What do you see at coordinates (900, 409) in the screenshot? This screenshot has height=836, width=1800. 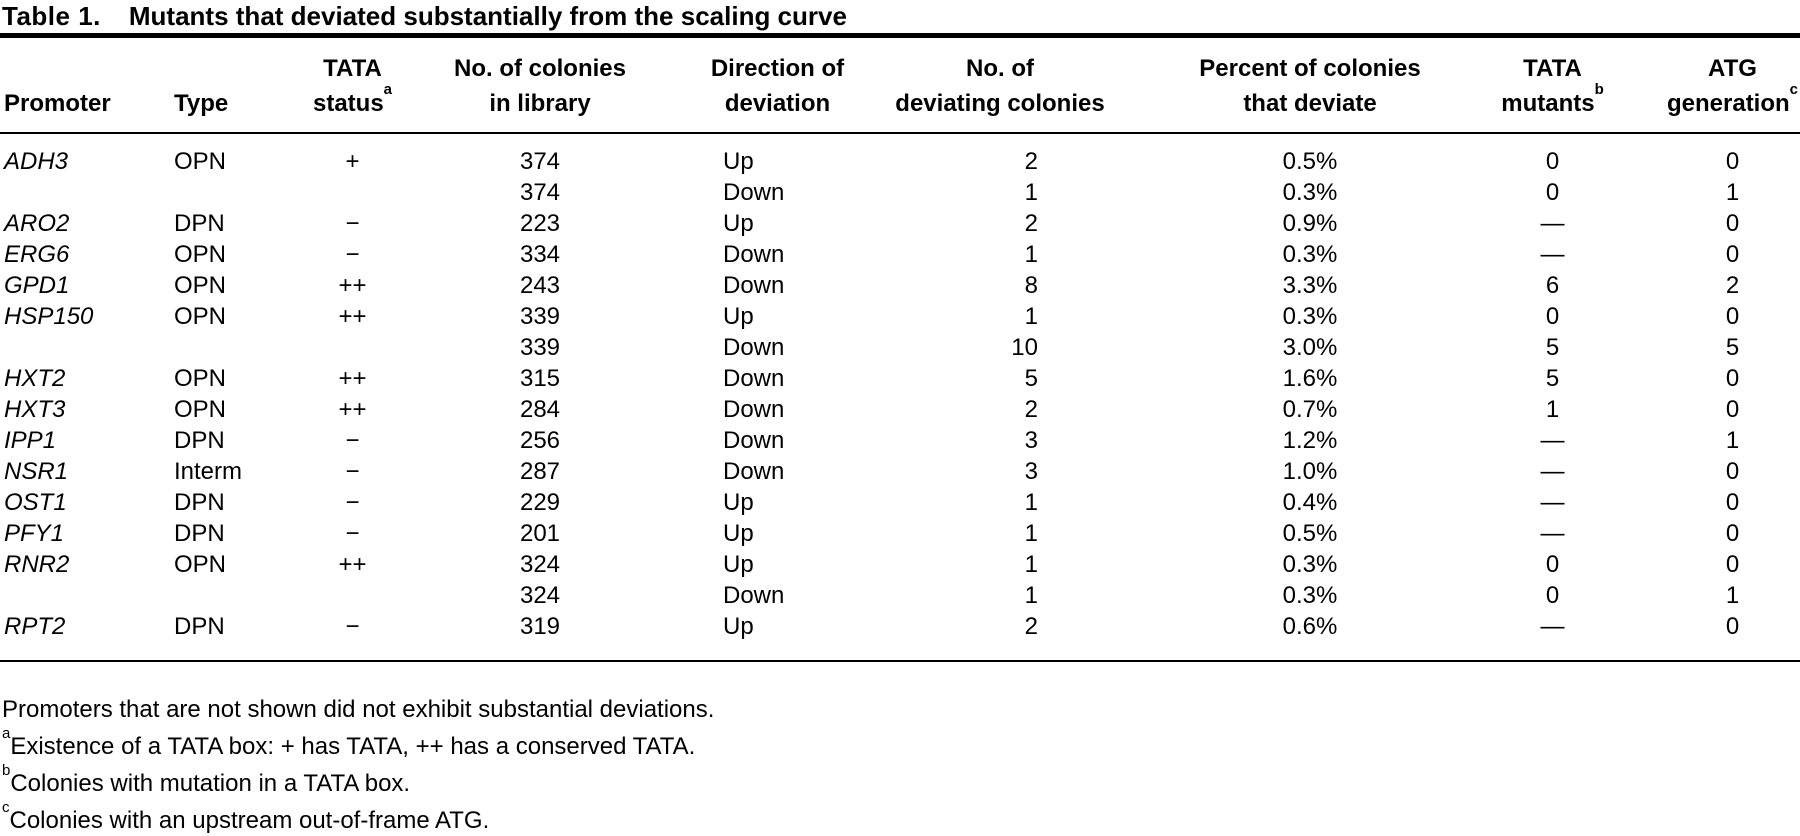 I see `table-row: HXT3 OPN ++ 284 Down 2 0.7% 1 0` at bounding box center [900, 409].